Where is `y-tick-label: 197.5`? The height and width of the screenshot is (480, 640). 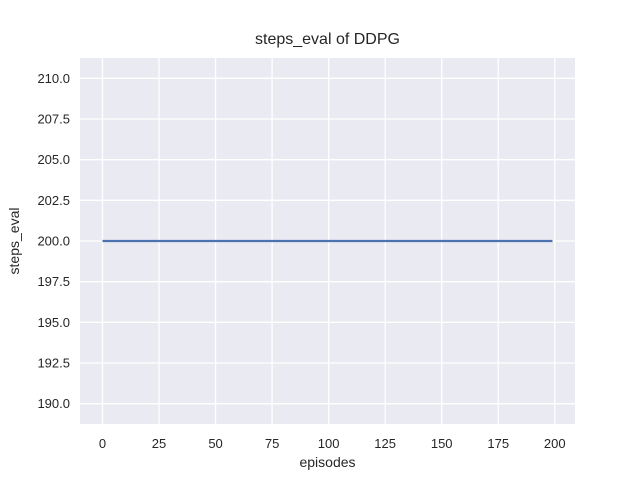 y-tick-label: 197.5 is located at coordinates (53, 281).